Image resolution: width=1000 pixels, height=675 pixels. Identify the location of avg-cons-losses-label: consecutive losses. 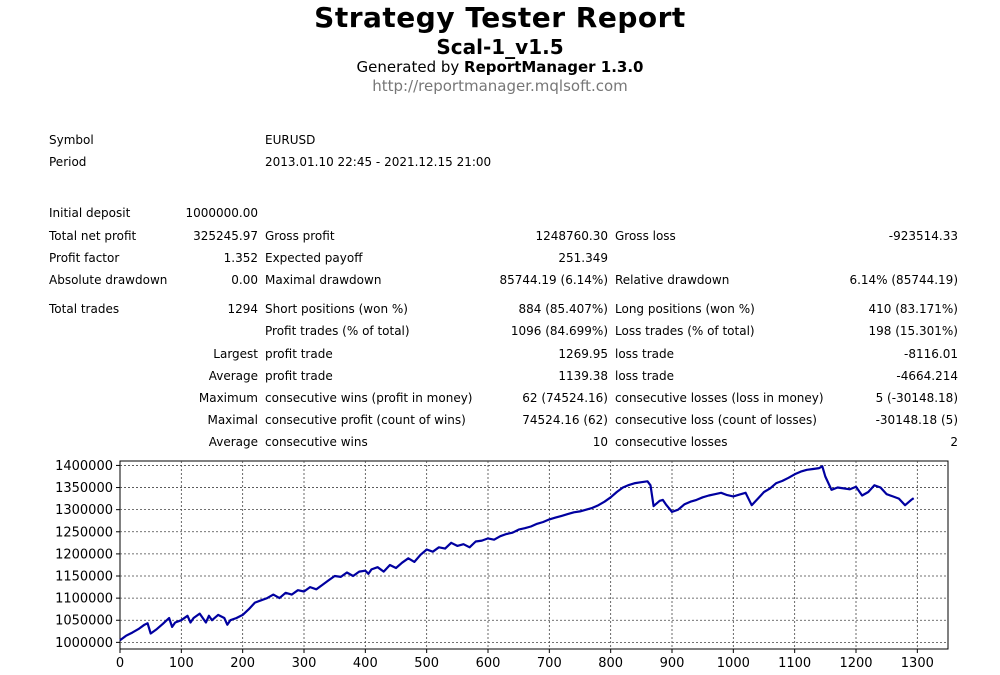
(671, 442).